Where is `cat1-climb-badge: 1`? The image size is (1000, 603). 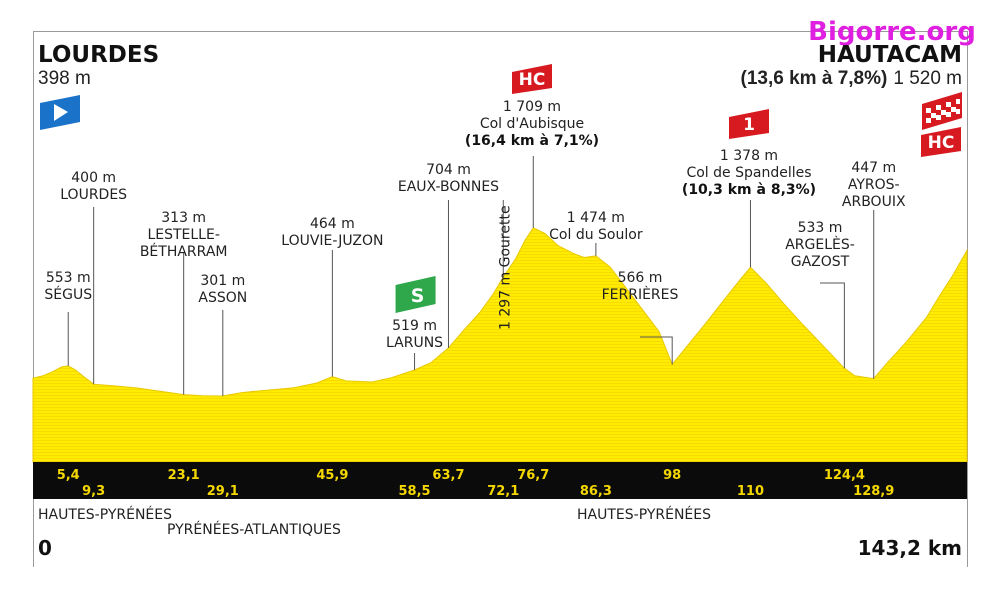 cat1-climb-badge: 1 is located at coordinates (749, 124).